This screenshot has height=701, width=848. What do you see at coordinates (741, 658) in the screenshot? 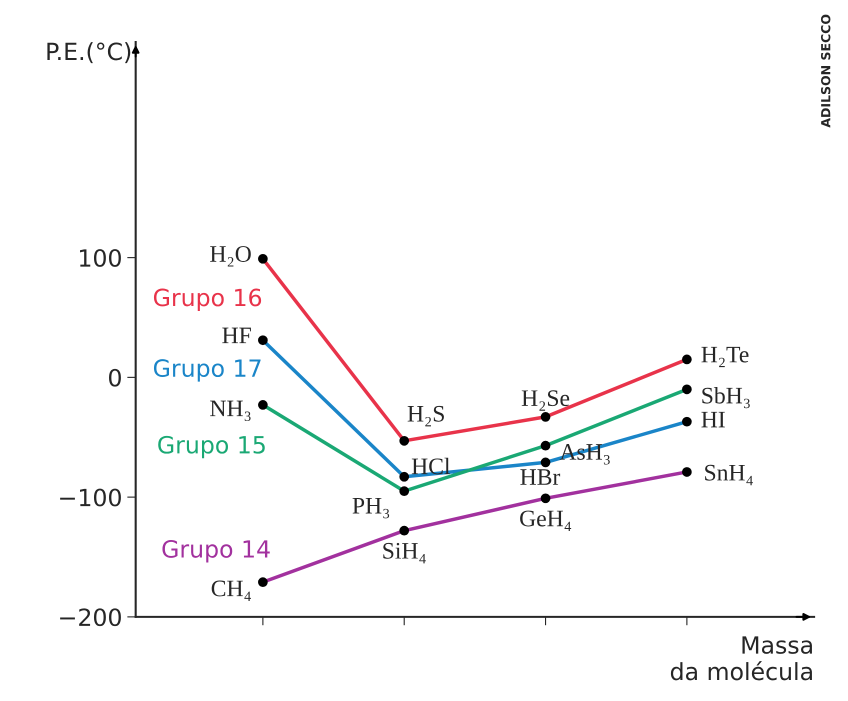
I see `x-axis-title: Massa da molécula` at bounding box center [741, 658].